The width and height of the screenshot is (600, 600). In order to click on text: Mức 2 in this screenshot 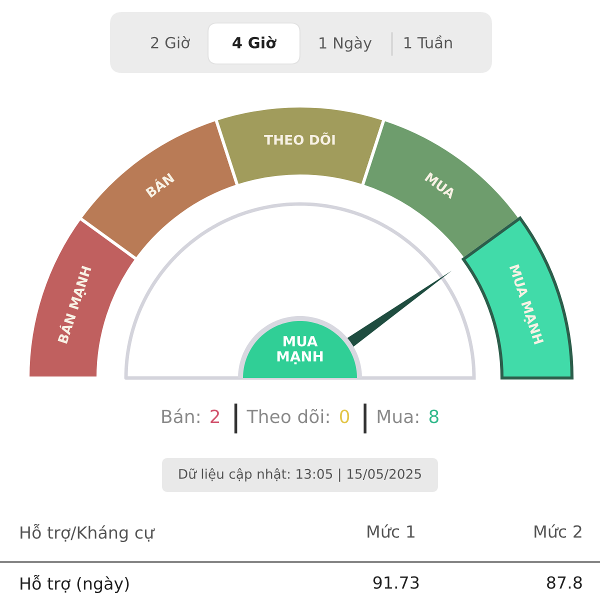, I will do `click(558, 531)`.